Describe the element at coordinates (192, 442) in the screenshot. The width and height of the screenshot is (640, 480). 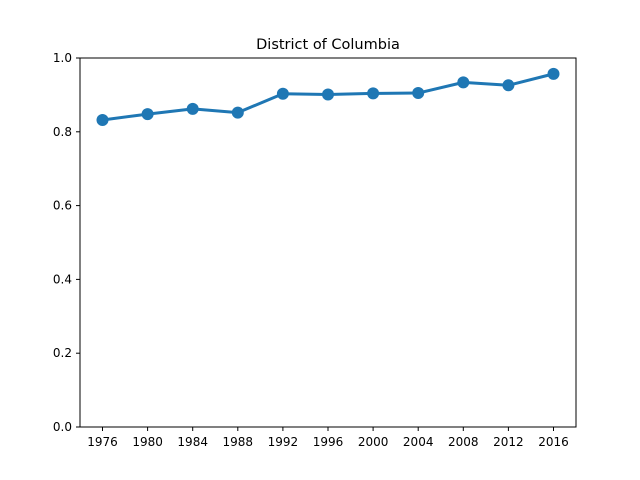
I see `x-tick-label: 1984` at that location.